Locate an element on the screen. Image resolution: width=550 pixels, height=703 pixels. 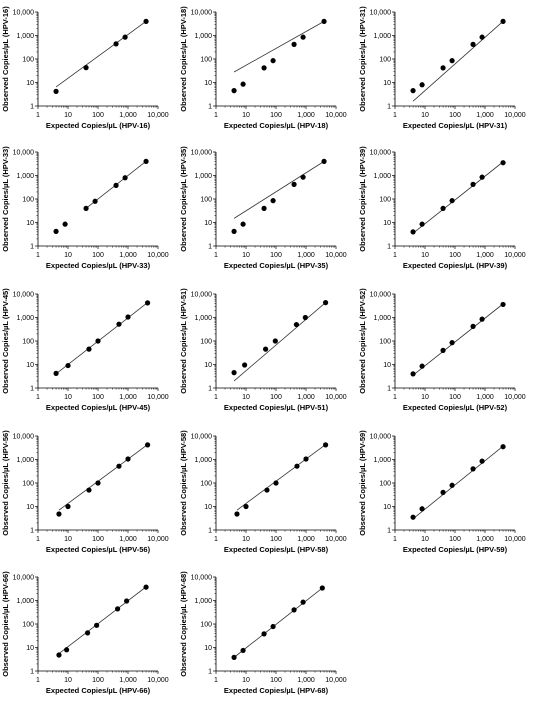
x-axis-title: Expected Copies/µL (HPV-51) is located at coordinates (276, 407).